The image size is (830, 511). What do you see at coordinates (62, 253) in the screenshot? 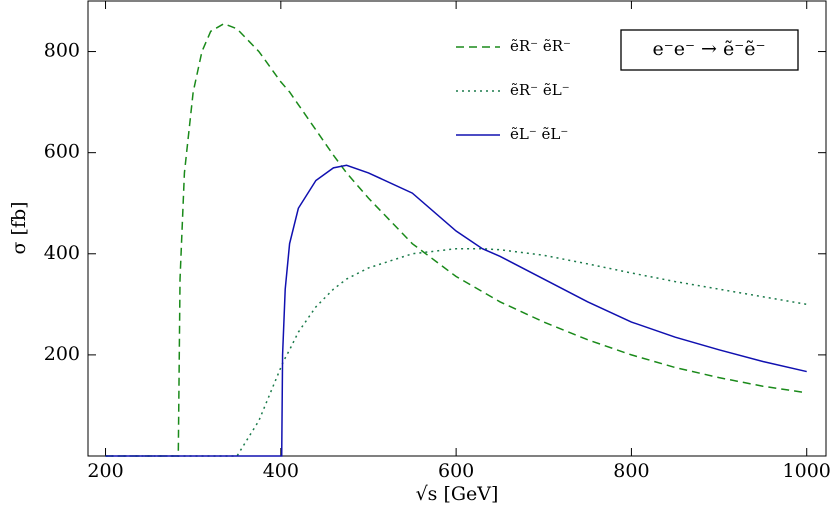
I see `y-tick-label: 400` at bounding box center [62, 253].